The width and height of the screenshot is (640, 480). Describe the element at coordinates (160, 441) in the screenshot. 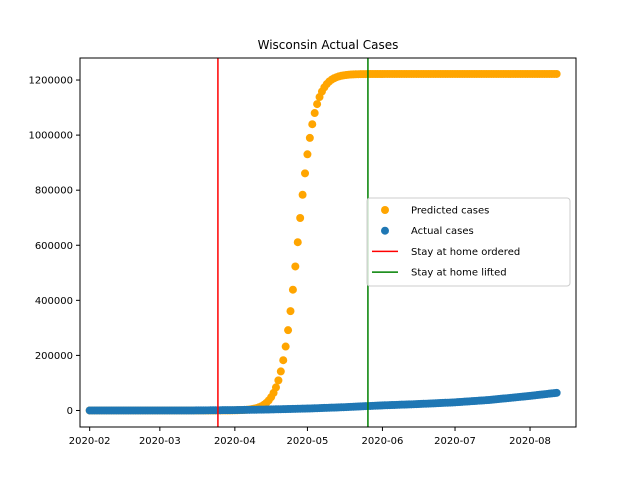

I see `x-tick-label: 2020-03` at that location.